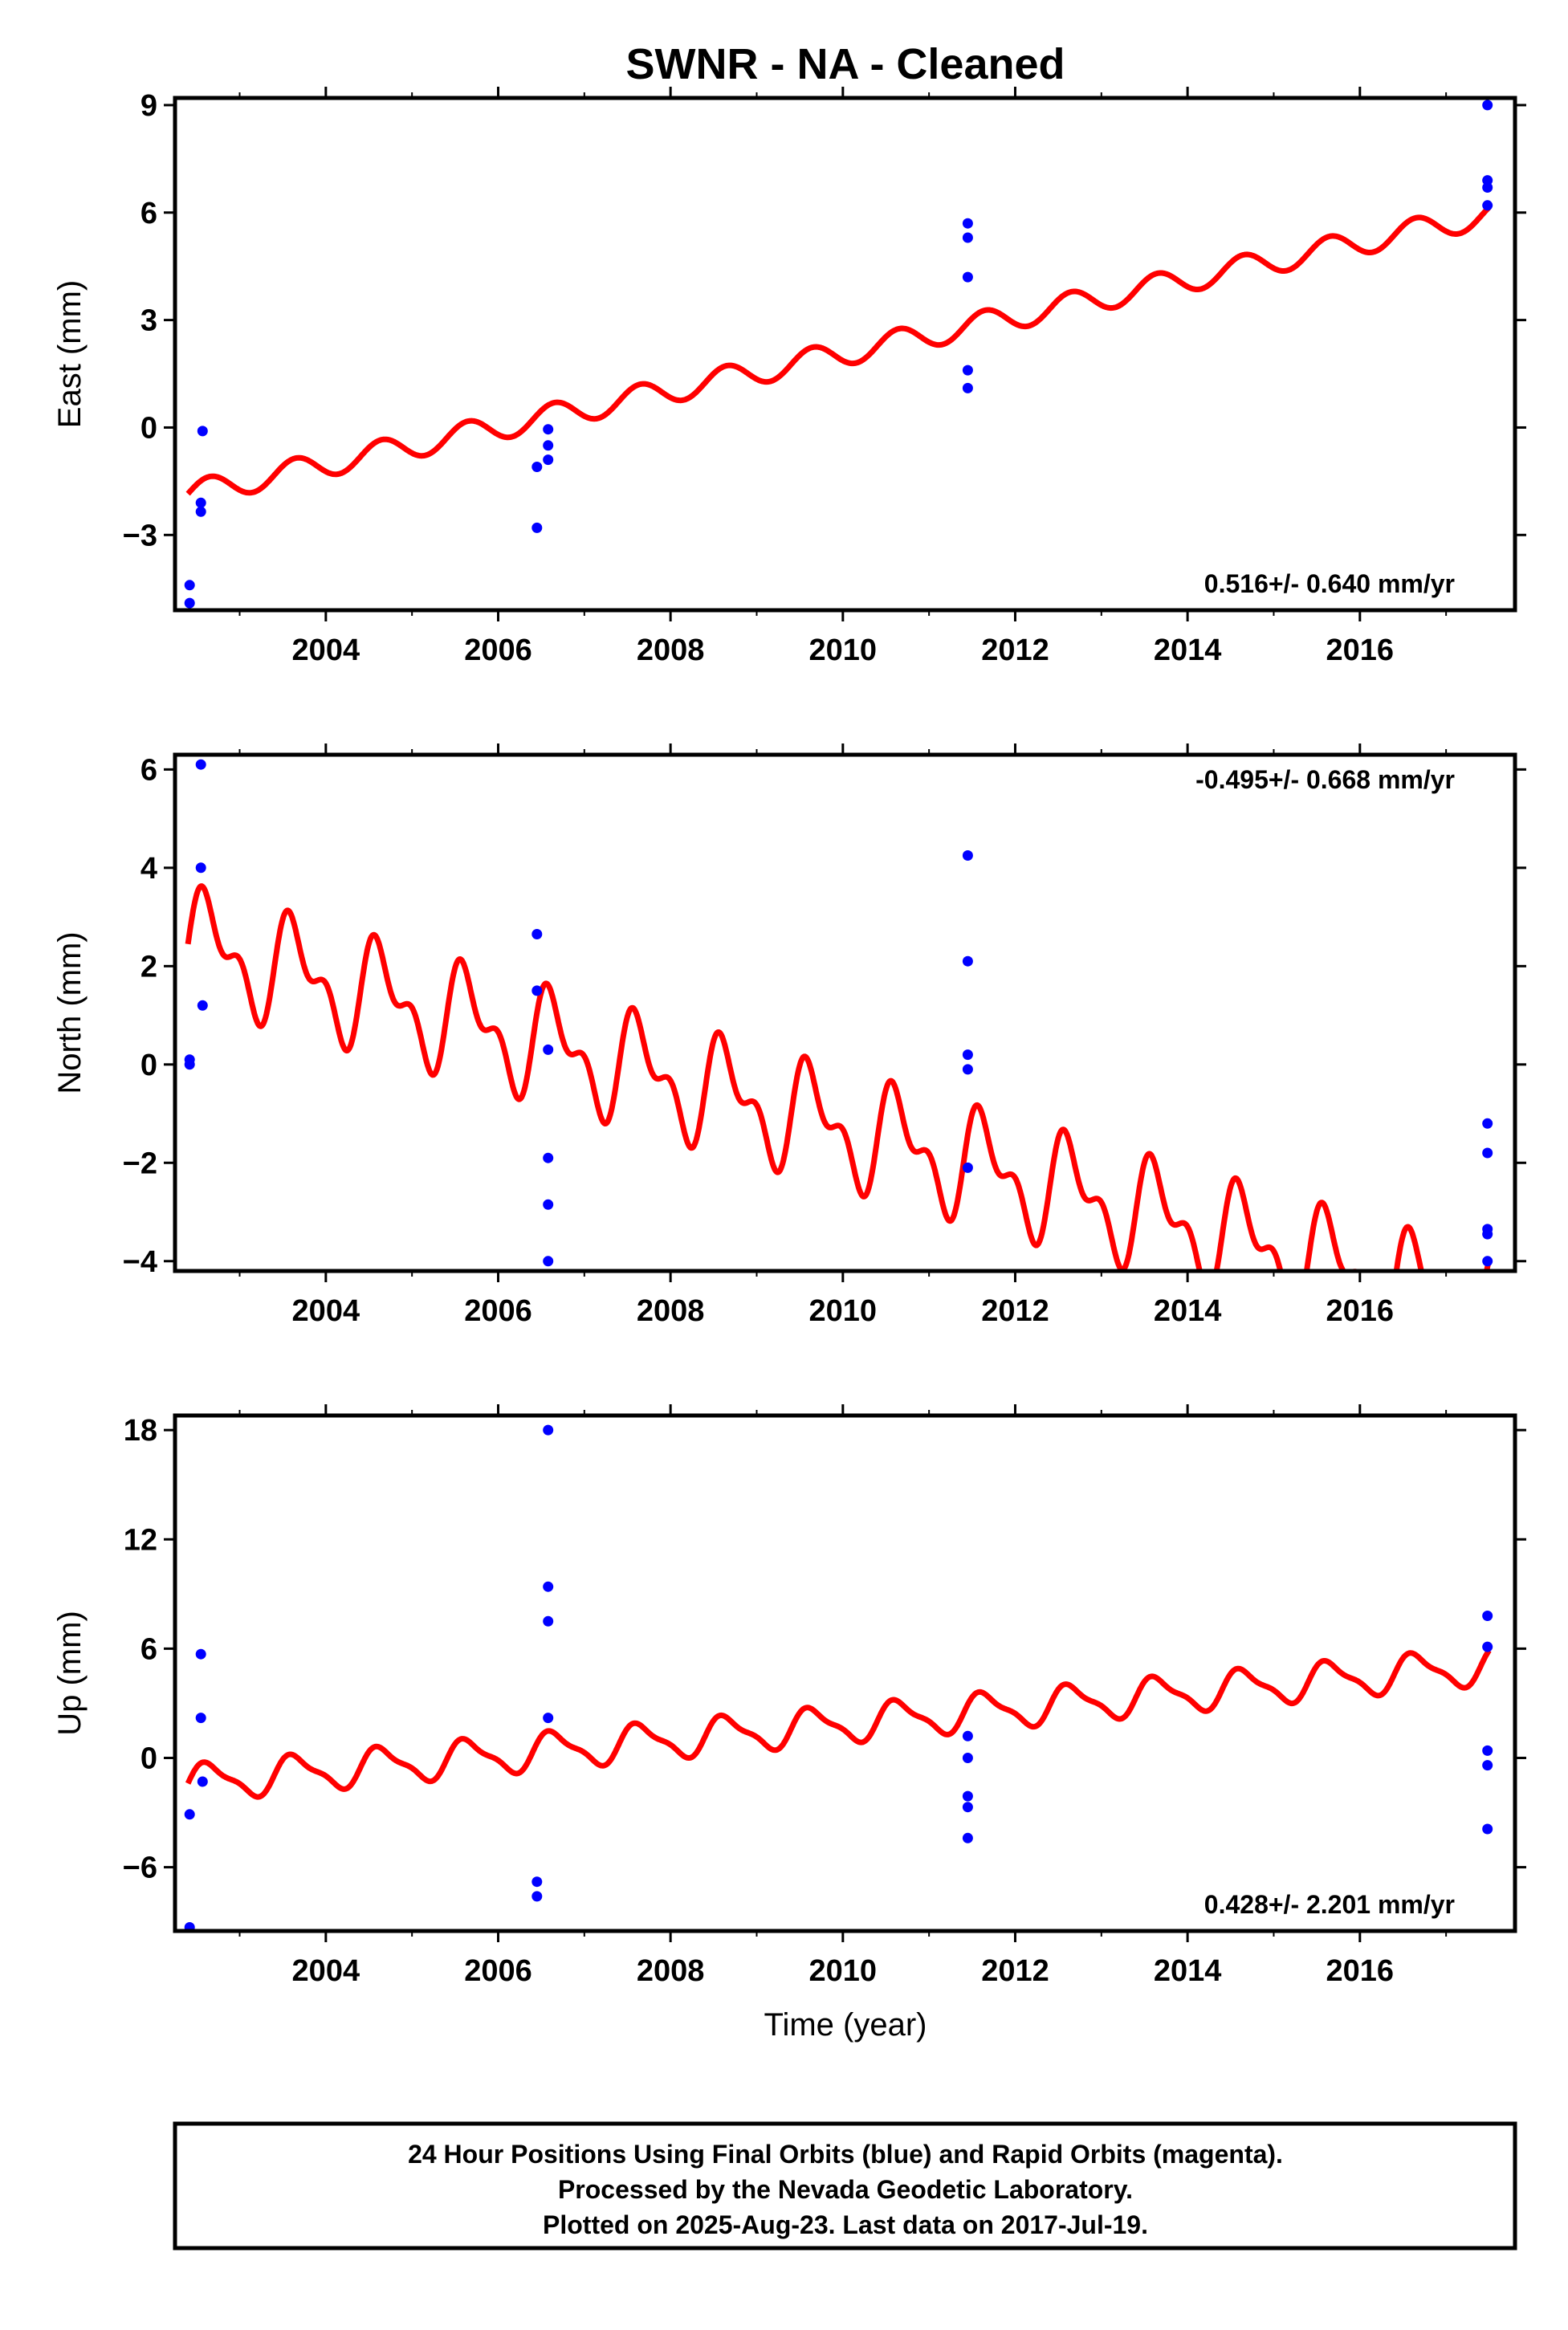 The width and height of the screenshot is (1568, 2330). What do you see at coordinates (1015, 1971) in the screenshot?
I see `up-x-tick-label: 2012` at bounding box center [1015, 1971].